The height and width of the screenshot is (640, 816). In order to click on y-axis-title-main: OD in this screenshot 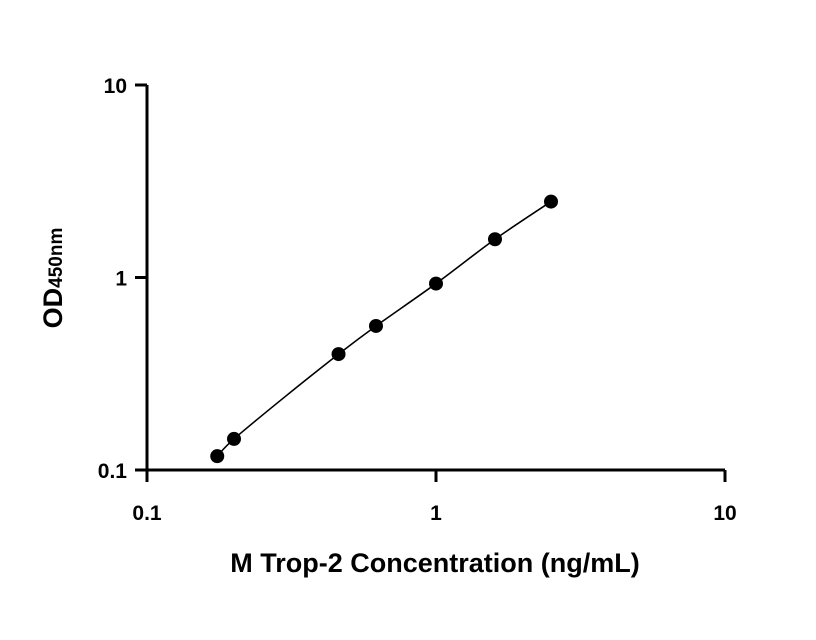, I will do `click(53, 308)`.